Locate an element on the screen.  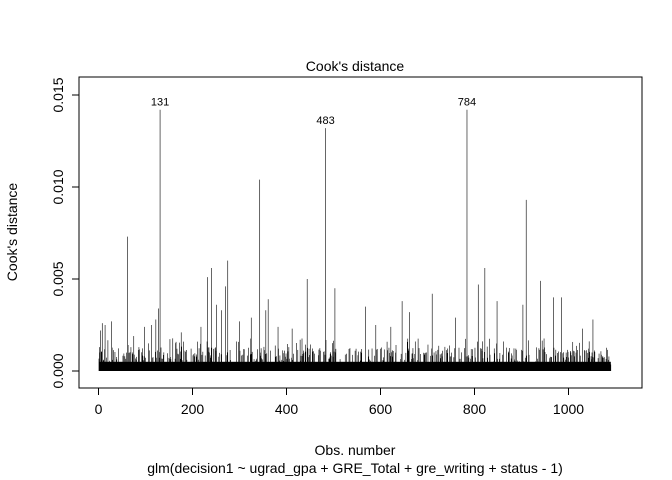
y-tick-label: 0.005 is located at coordinates (58, 278).